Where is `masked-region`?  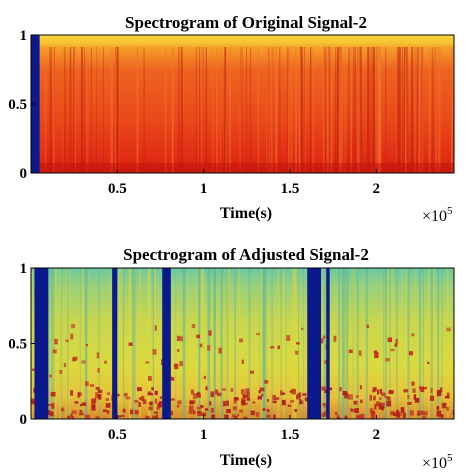
masked-region is located at coordinates (35, 104).